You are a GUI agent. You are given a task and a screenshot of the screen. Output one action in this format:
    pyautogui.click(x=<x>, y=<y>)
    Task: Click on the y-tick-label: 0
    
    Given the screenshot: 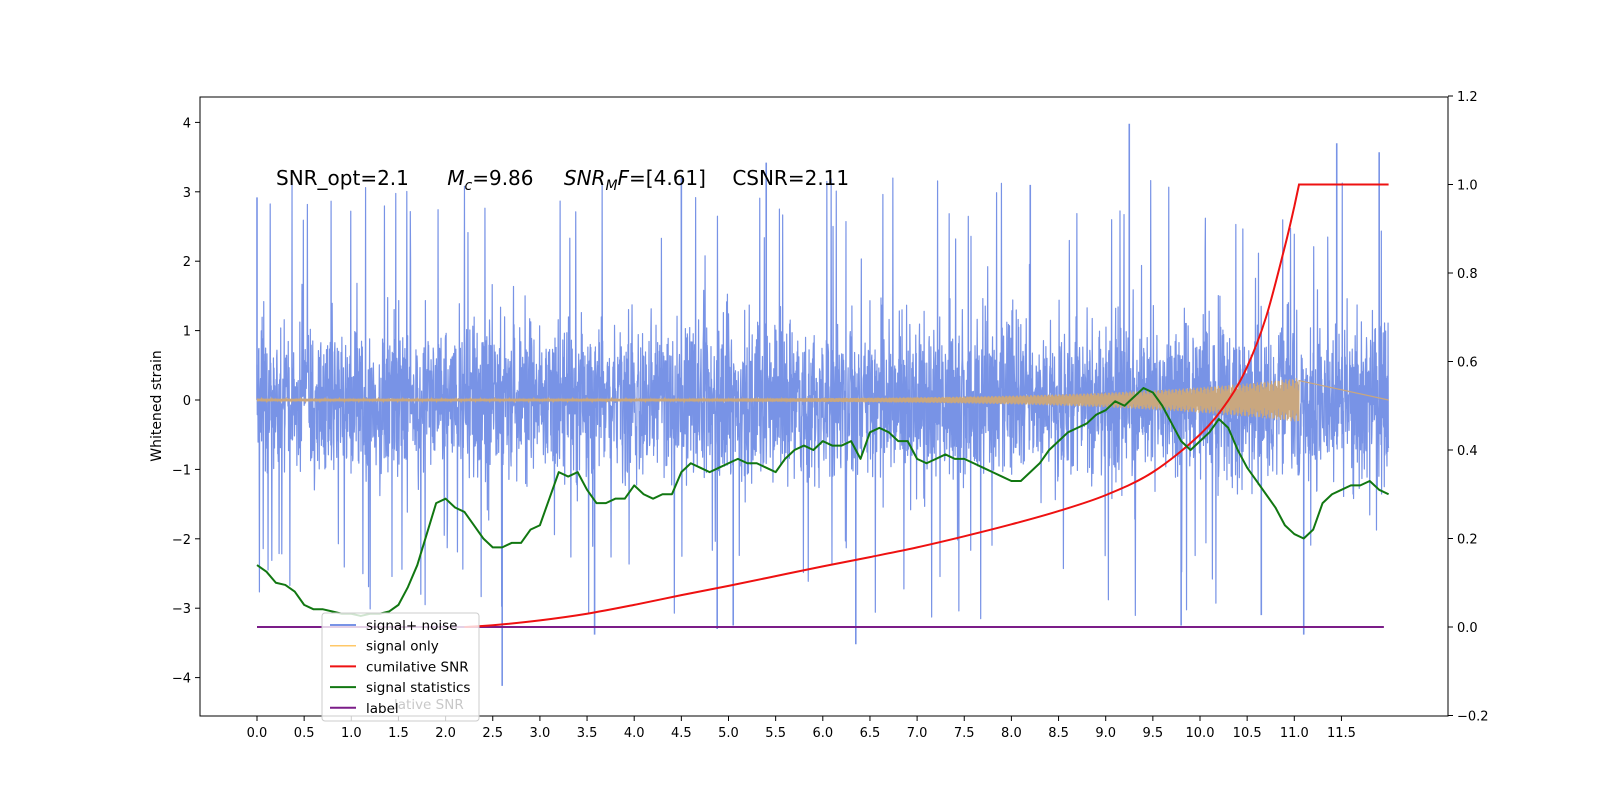 What is the action you would take?
    pyautogui.click(x=187, y=401)
    